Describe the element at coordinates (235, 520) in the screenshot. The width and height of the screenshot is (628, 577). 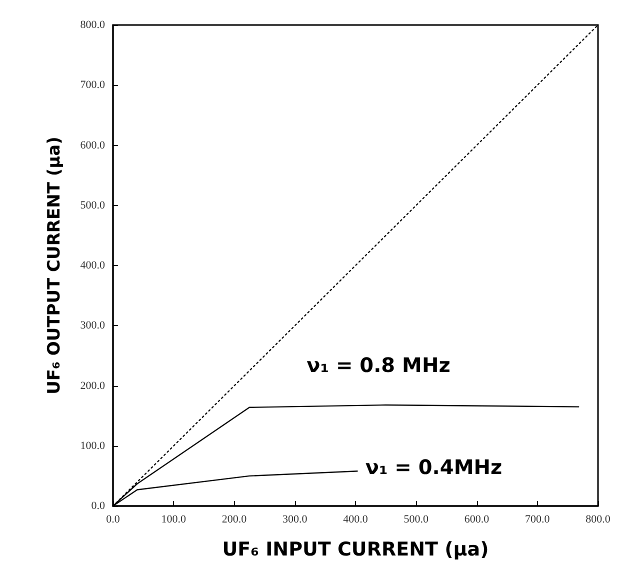
I see `x-tick-label: 200.0` at that location.